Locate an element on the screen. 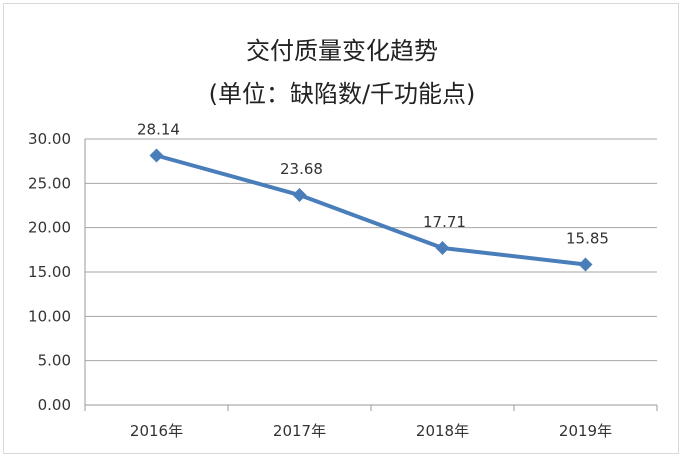 This screenshot has height=459, width=684. y-tick-label: 25.00 is located at coordinates (49, 183).